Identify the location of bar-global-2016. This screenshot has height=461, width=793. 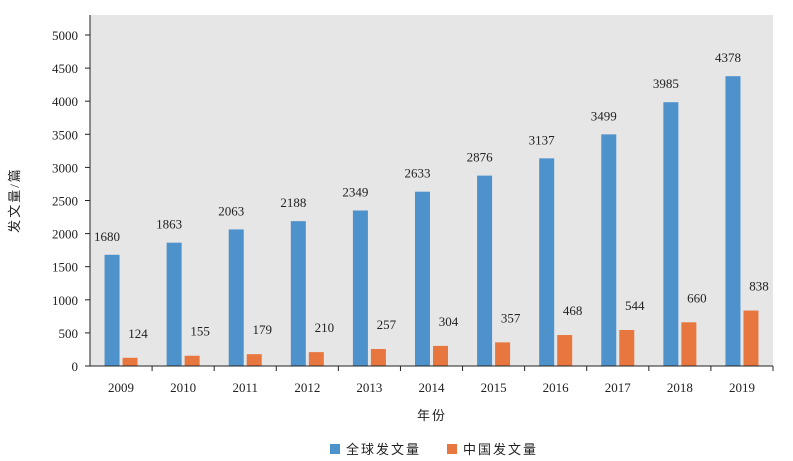
(547, 262).